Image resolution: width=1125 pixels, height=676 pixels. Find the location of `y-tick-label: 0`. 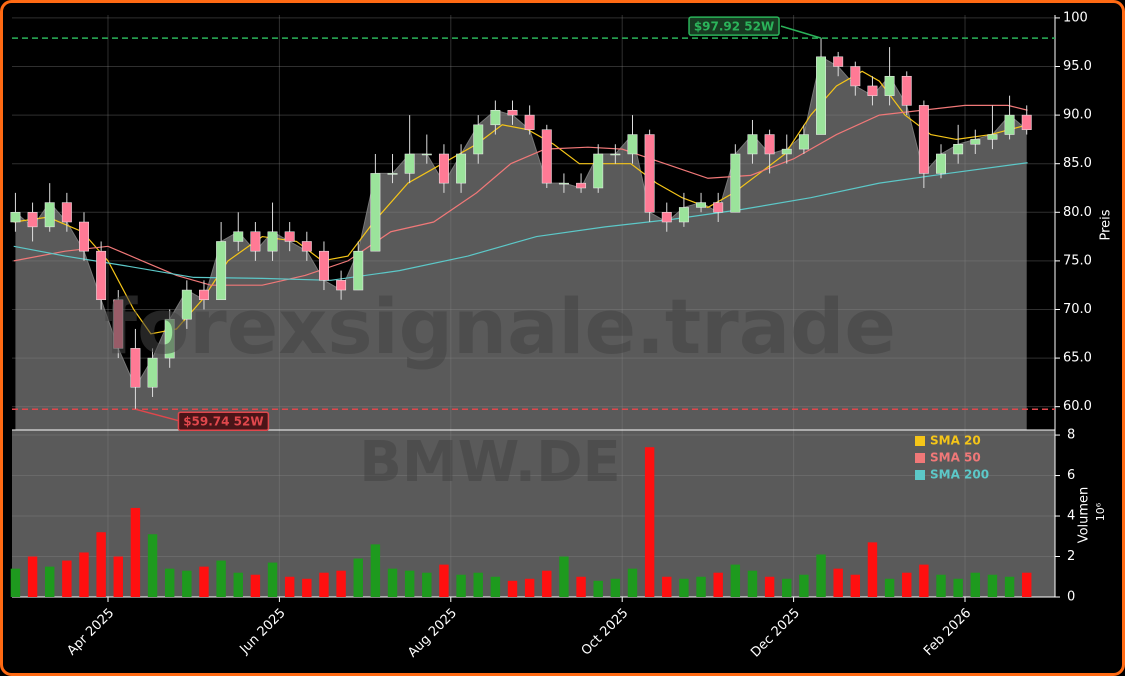

y-tick-label: 0 is located at coordinates (1071, 597).